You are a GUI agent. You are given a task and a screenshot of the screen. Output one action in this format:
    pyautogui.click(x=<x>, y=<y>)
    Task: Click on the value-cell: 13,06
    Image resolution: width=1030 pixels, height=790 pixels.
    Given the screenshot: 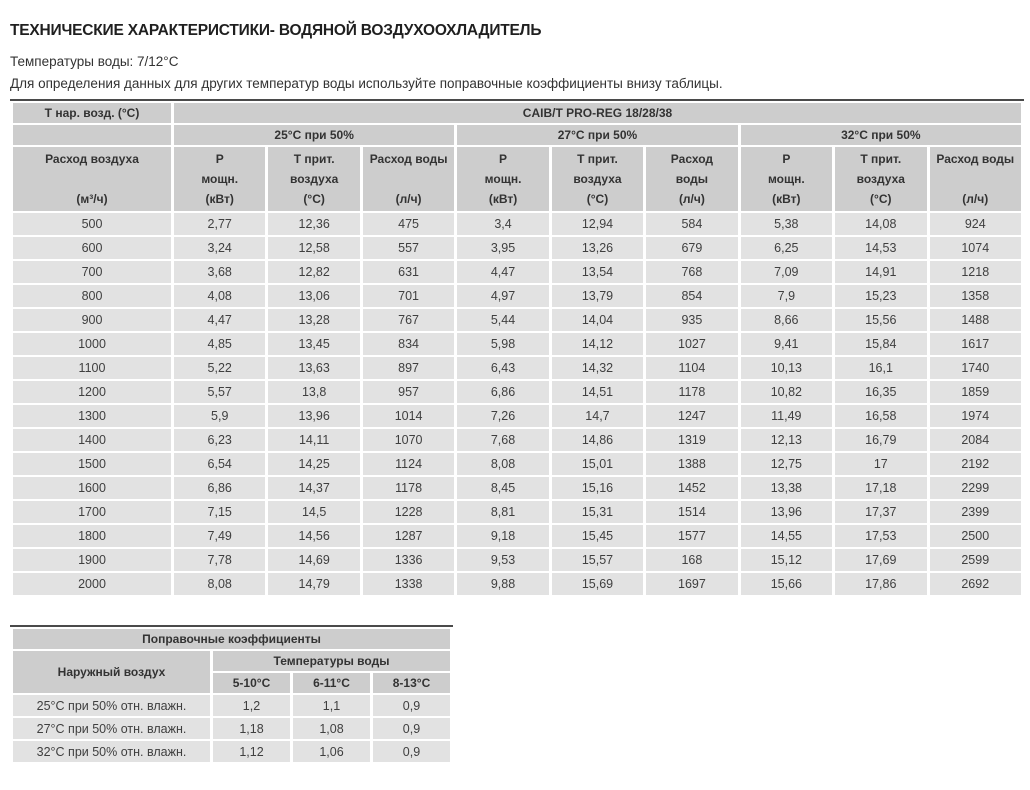 What is the action you would take?
    pyautogui.click(x=314, y=296)
    